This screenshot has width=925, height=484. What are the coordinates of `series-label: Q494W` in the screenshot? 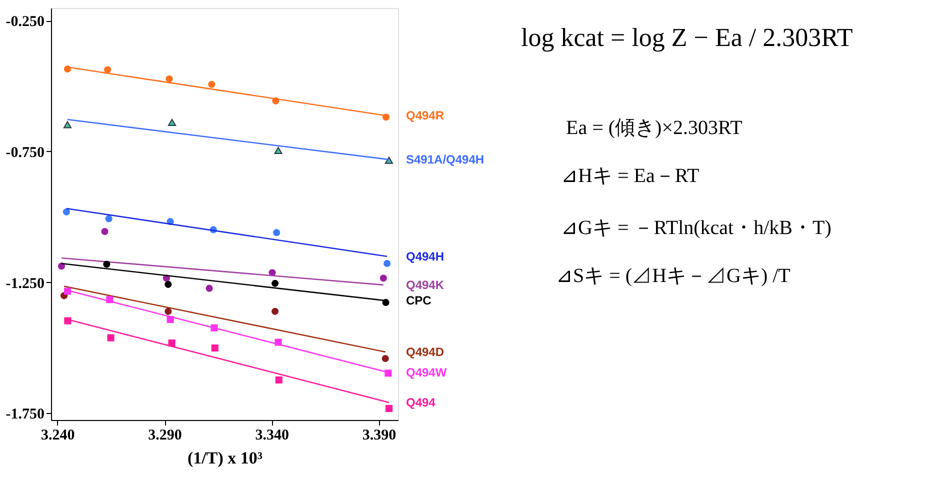 It's located at (427, 372).